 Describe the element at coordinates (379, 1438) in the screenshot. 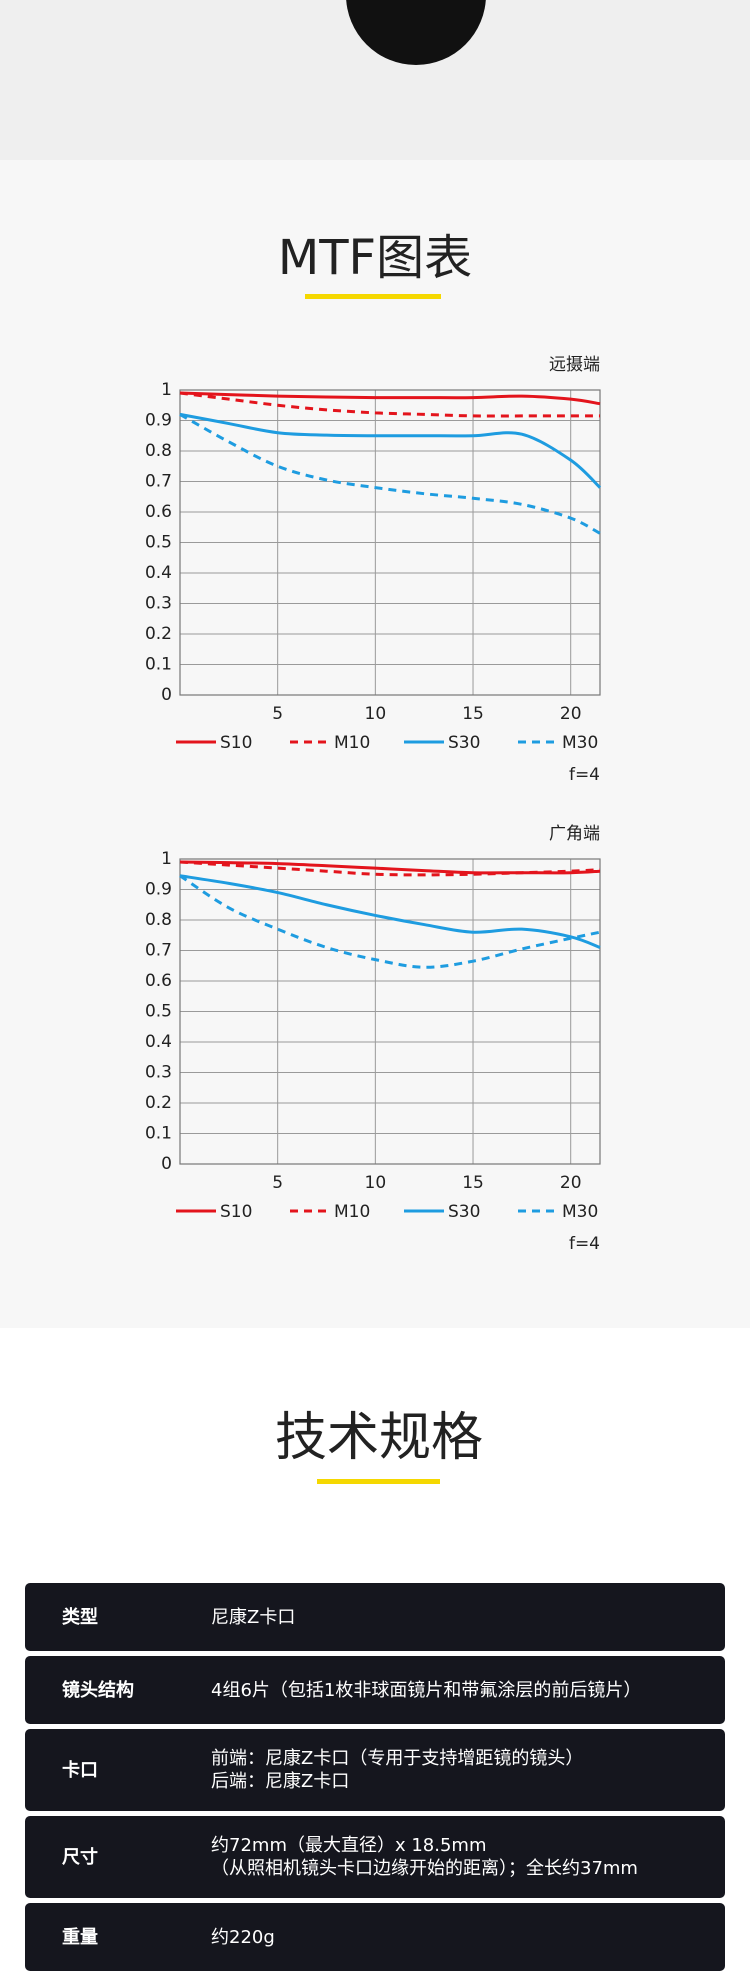

I see `section-title: 技术规格` at that location.